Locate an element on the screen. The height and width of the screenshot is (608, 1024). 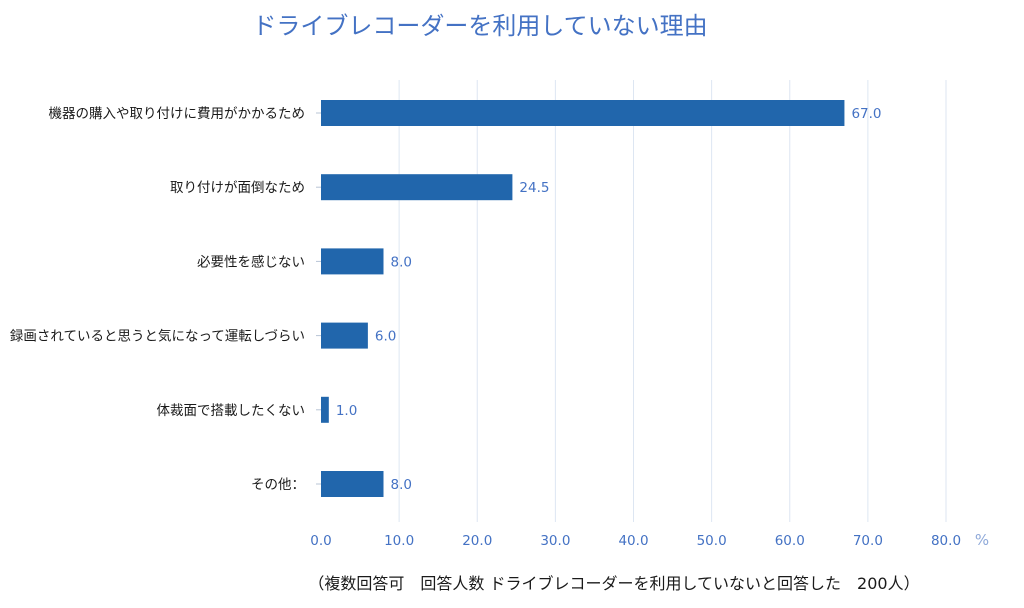
x-axis-unit: % is located at coordinates (982, 540).